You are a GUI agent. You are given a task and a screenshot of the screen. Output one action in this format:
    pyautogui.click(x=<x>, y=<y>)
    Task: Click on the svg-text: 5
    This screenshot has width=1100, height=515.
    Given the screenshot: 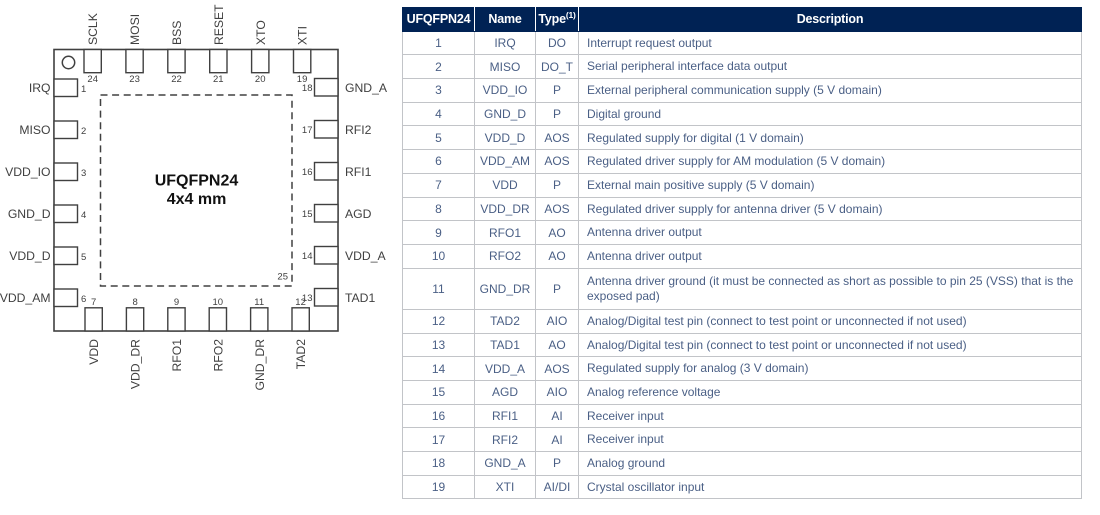 What is the action you would take?
    pyautogui.click(x=83, y=257)
    